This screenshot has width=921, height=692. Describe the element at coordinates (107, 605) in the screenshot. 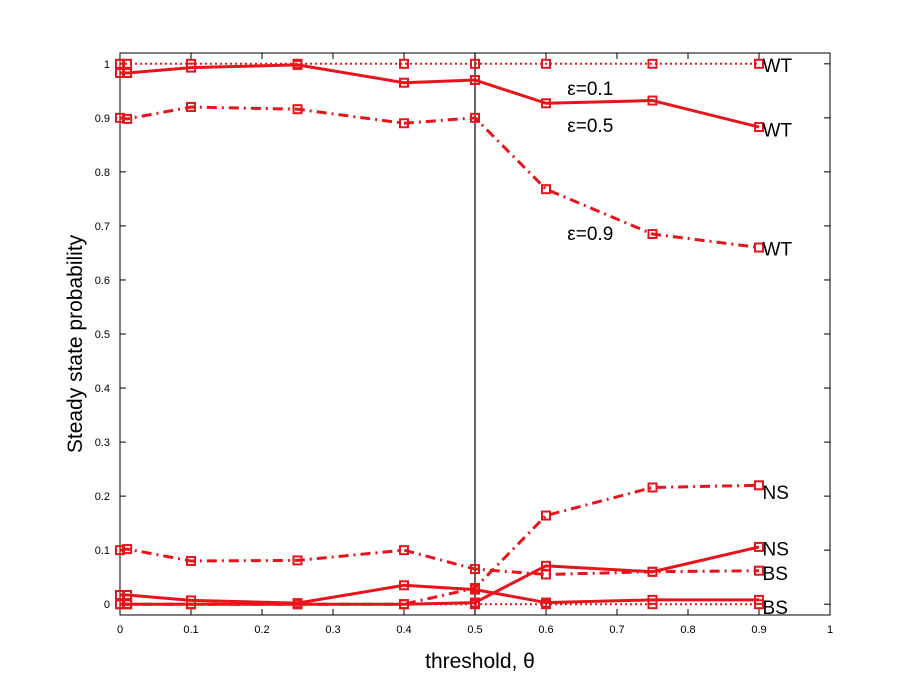

I see `y-tick-label: 0` at that location.